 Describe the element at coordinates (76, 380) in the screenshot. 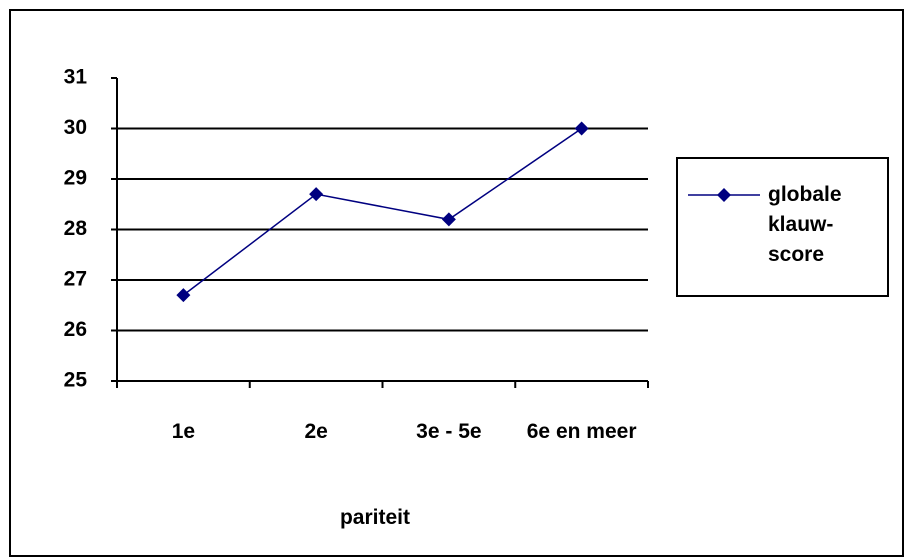

I see `y-tick-label: 25` at that location.